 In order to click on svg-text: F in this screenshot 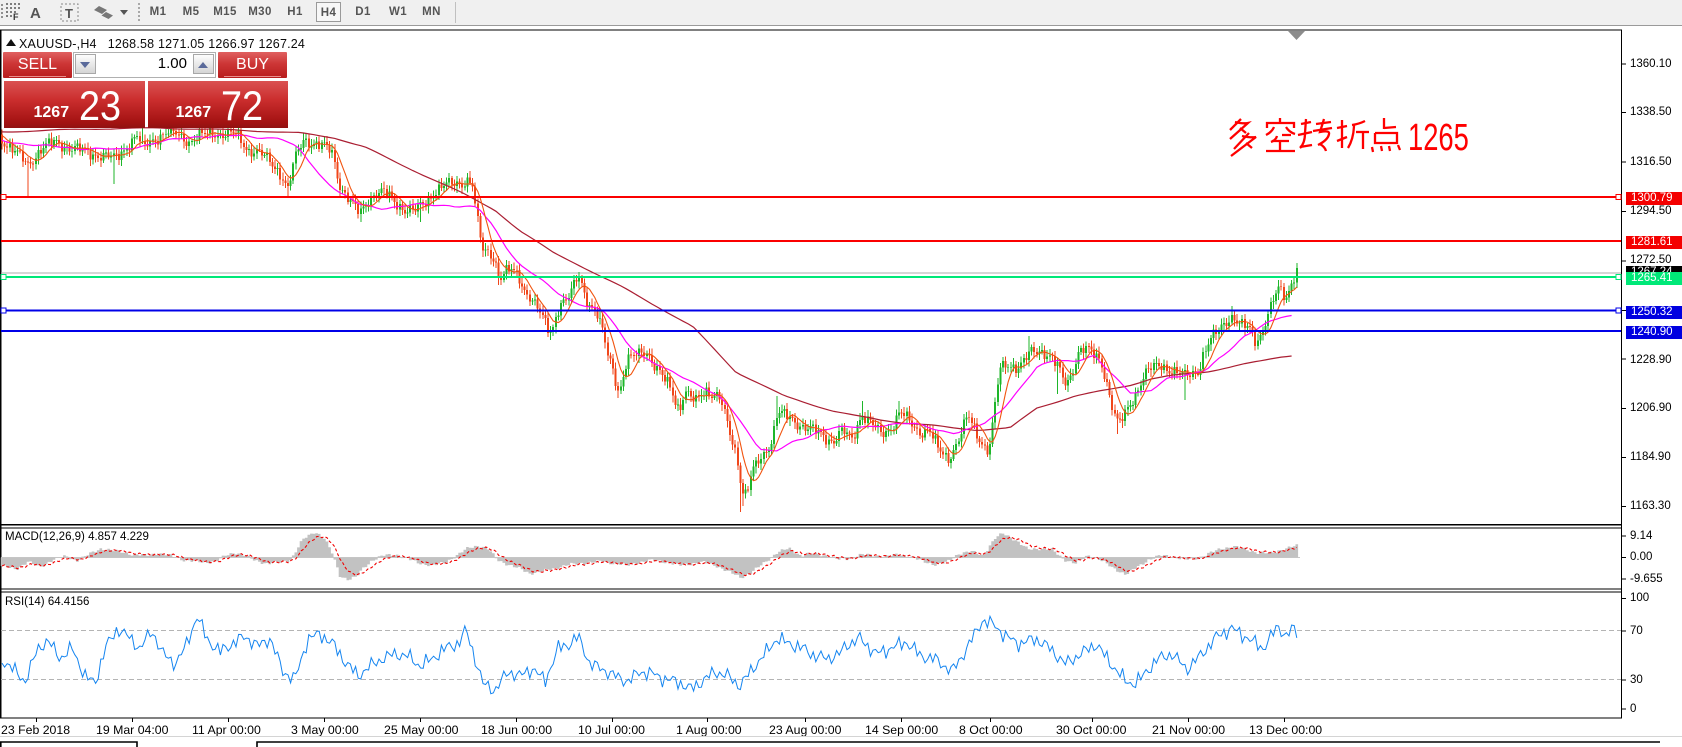, I will do `click(16, 17)`.